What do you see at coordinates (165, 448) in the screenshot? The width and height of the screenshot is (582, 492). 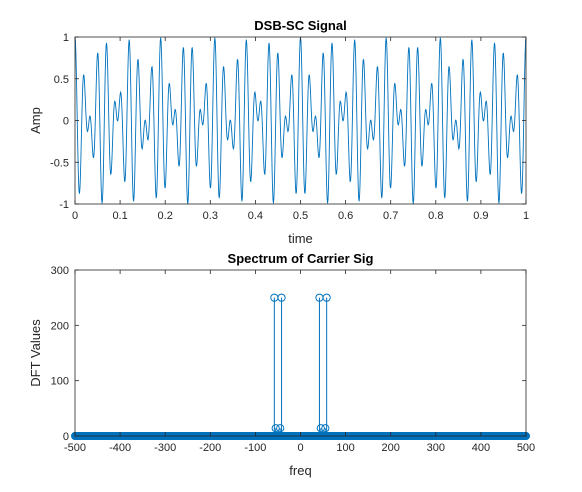 I see `1-xtick-label: -300` at bounding box center [165, 448].